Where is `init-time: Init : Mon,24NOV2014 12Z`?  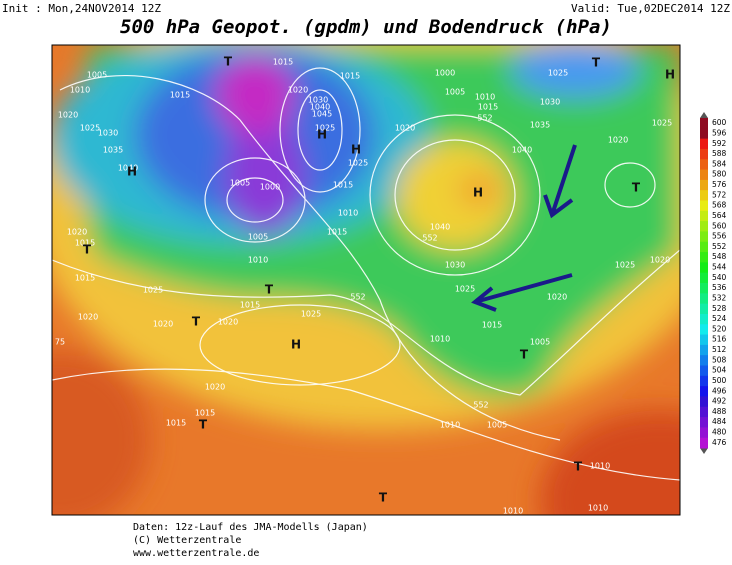
init-time: Init : Mon,24NOV2014 12Z is located at coordinates (81, 8).